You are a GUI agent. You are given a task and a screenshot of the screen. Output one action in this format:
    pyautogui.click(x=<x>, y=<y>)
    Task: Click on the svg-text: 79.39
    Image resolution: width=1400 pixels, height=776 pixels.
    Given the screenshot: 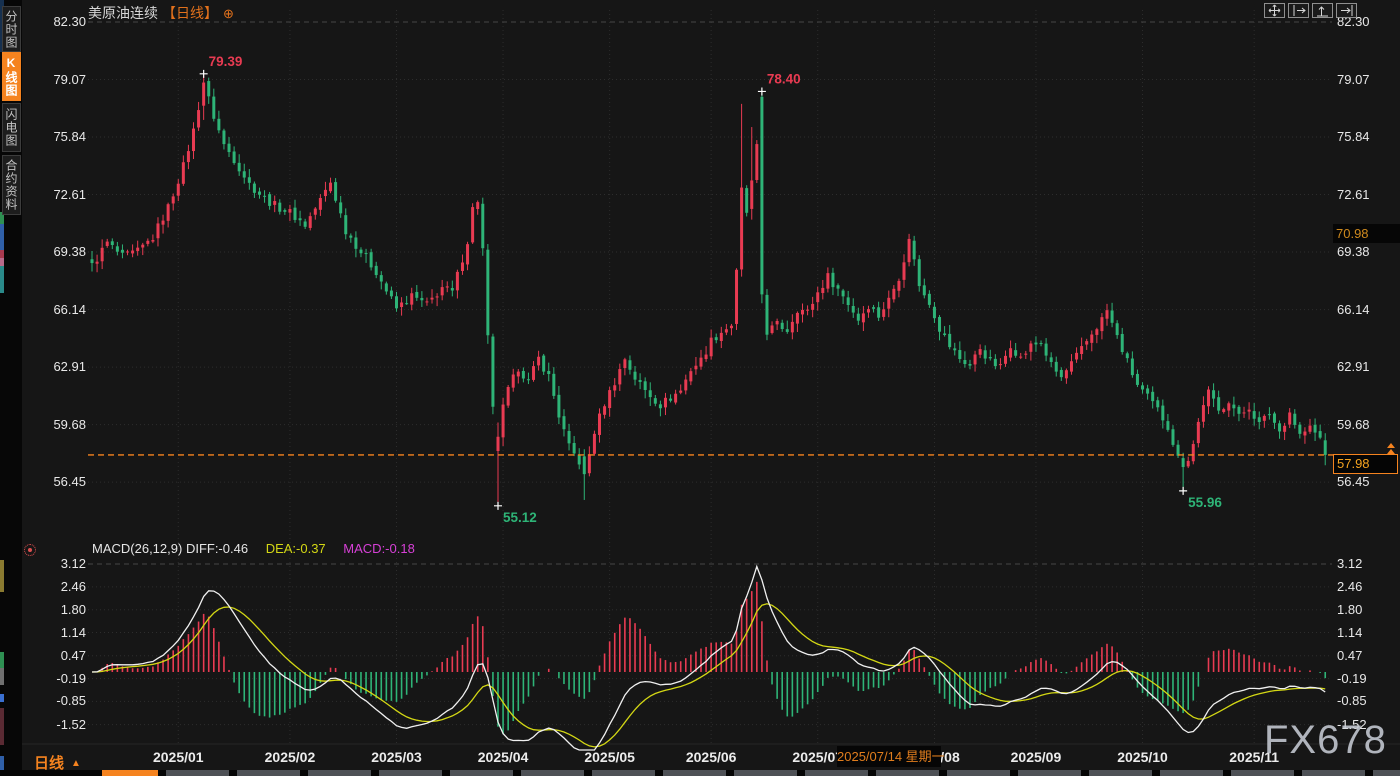 What is the action you would take?
    pyautogui.click(x=226, y=61)
    